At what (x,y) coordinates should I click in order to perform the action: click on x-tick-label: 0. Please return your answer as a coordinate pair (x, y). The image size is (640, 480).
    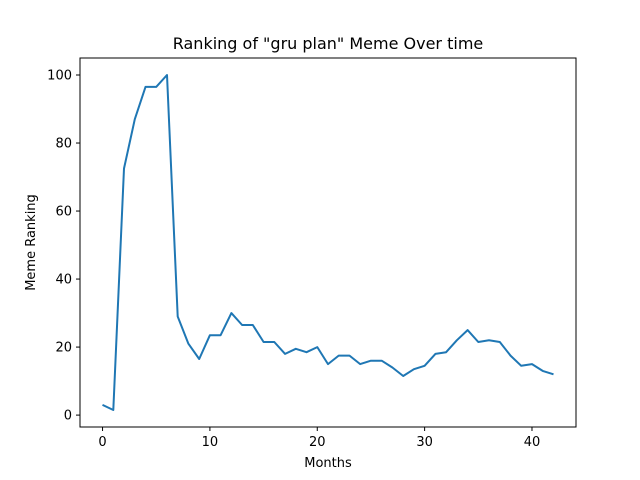
    Looking at the image, I should click on (102, 442).